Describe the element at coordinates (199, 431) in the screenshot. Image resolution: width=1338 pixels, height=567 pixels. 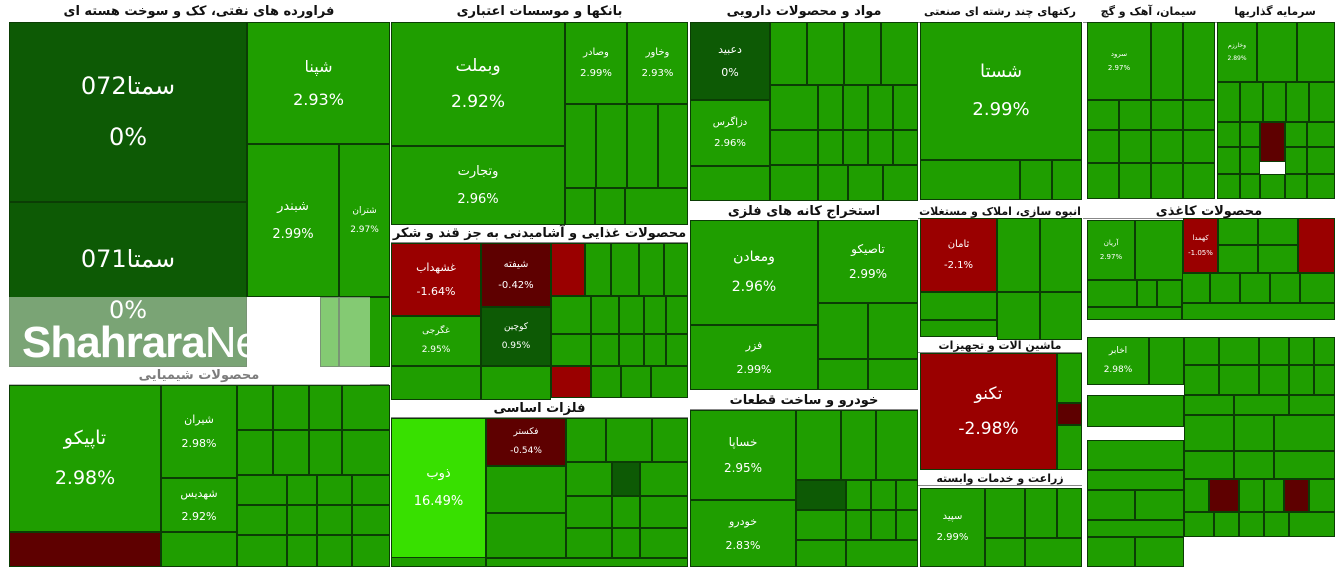
I see `symbol-tile: شیران 2.98%` at that location.